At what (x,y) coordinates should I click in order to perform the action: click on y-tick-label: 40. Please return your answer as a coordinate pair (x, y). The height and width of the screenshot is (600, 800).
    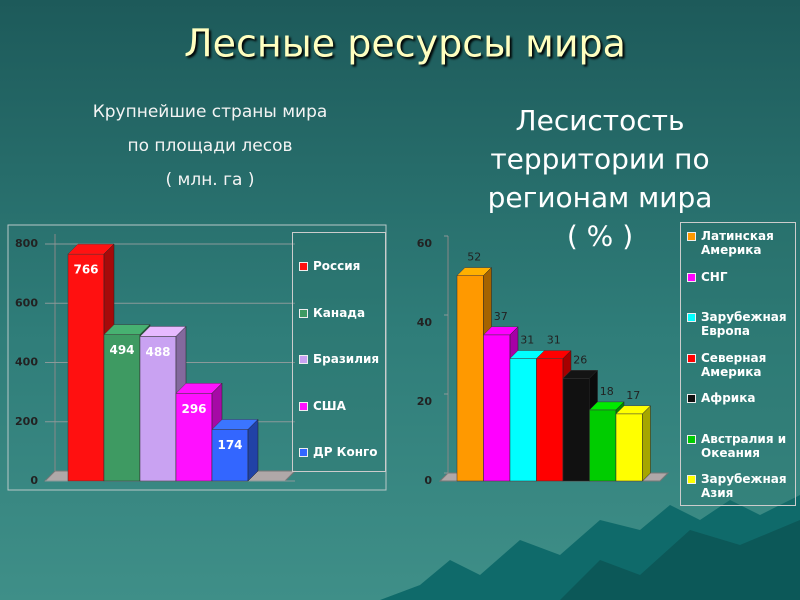
    Looking at the image, I should click on (425, 322).